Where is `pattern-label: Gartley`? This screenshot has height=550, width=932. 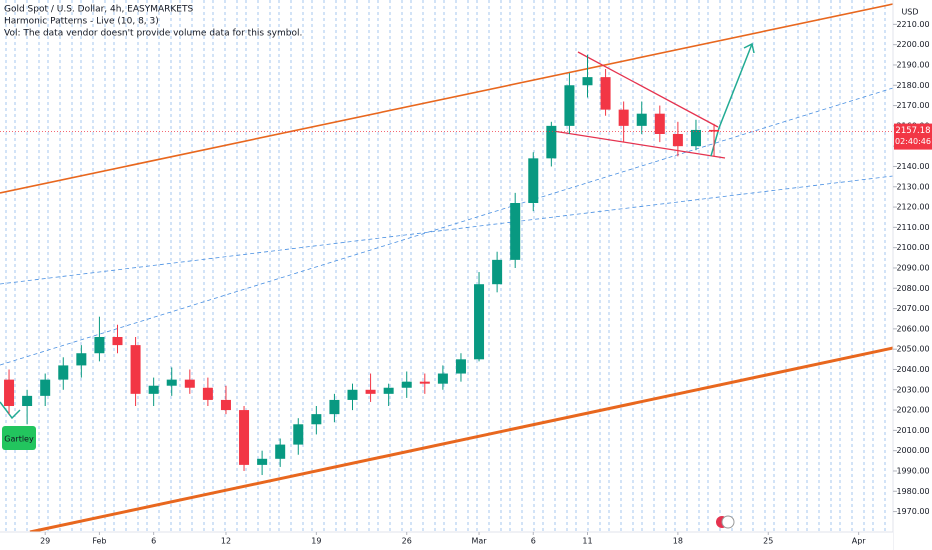 pattern-label: Gartley is located at coordinates (19, 439).